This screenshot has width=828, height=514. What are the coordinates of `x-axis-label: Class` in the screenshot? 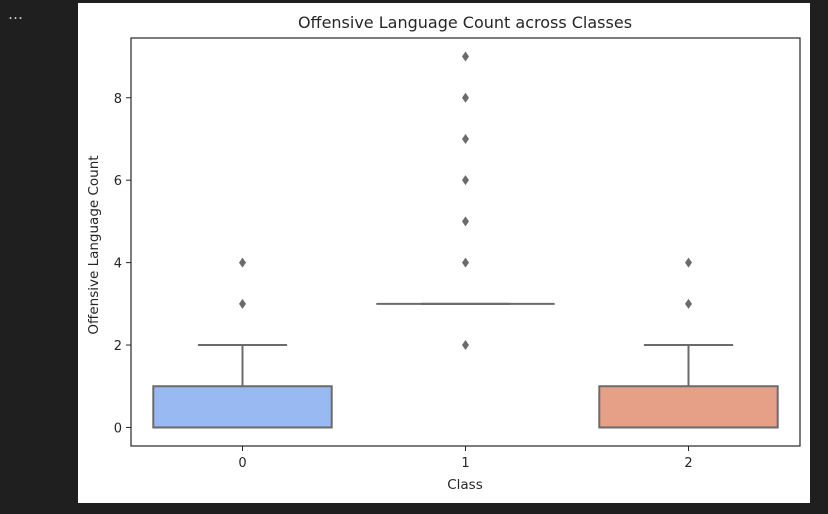 It's located at (465, 485).